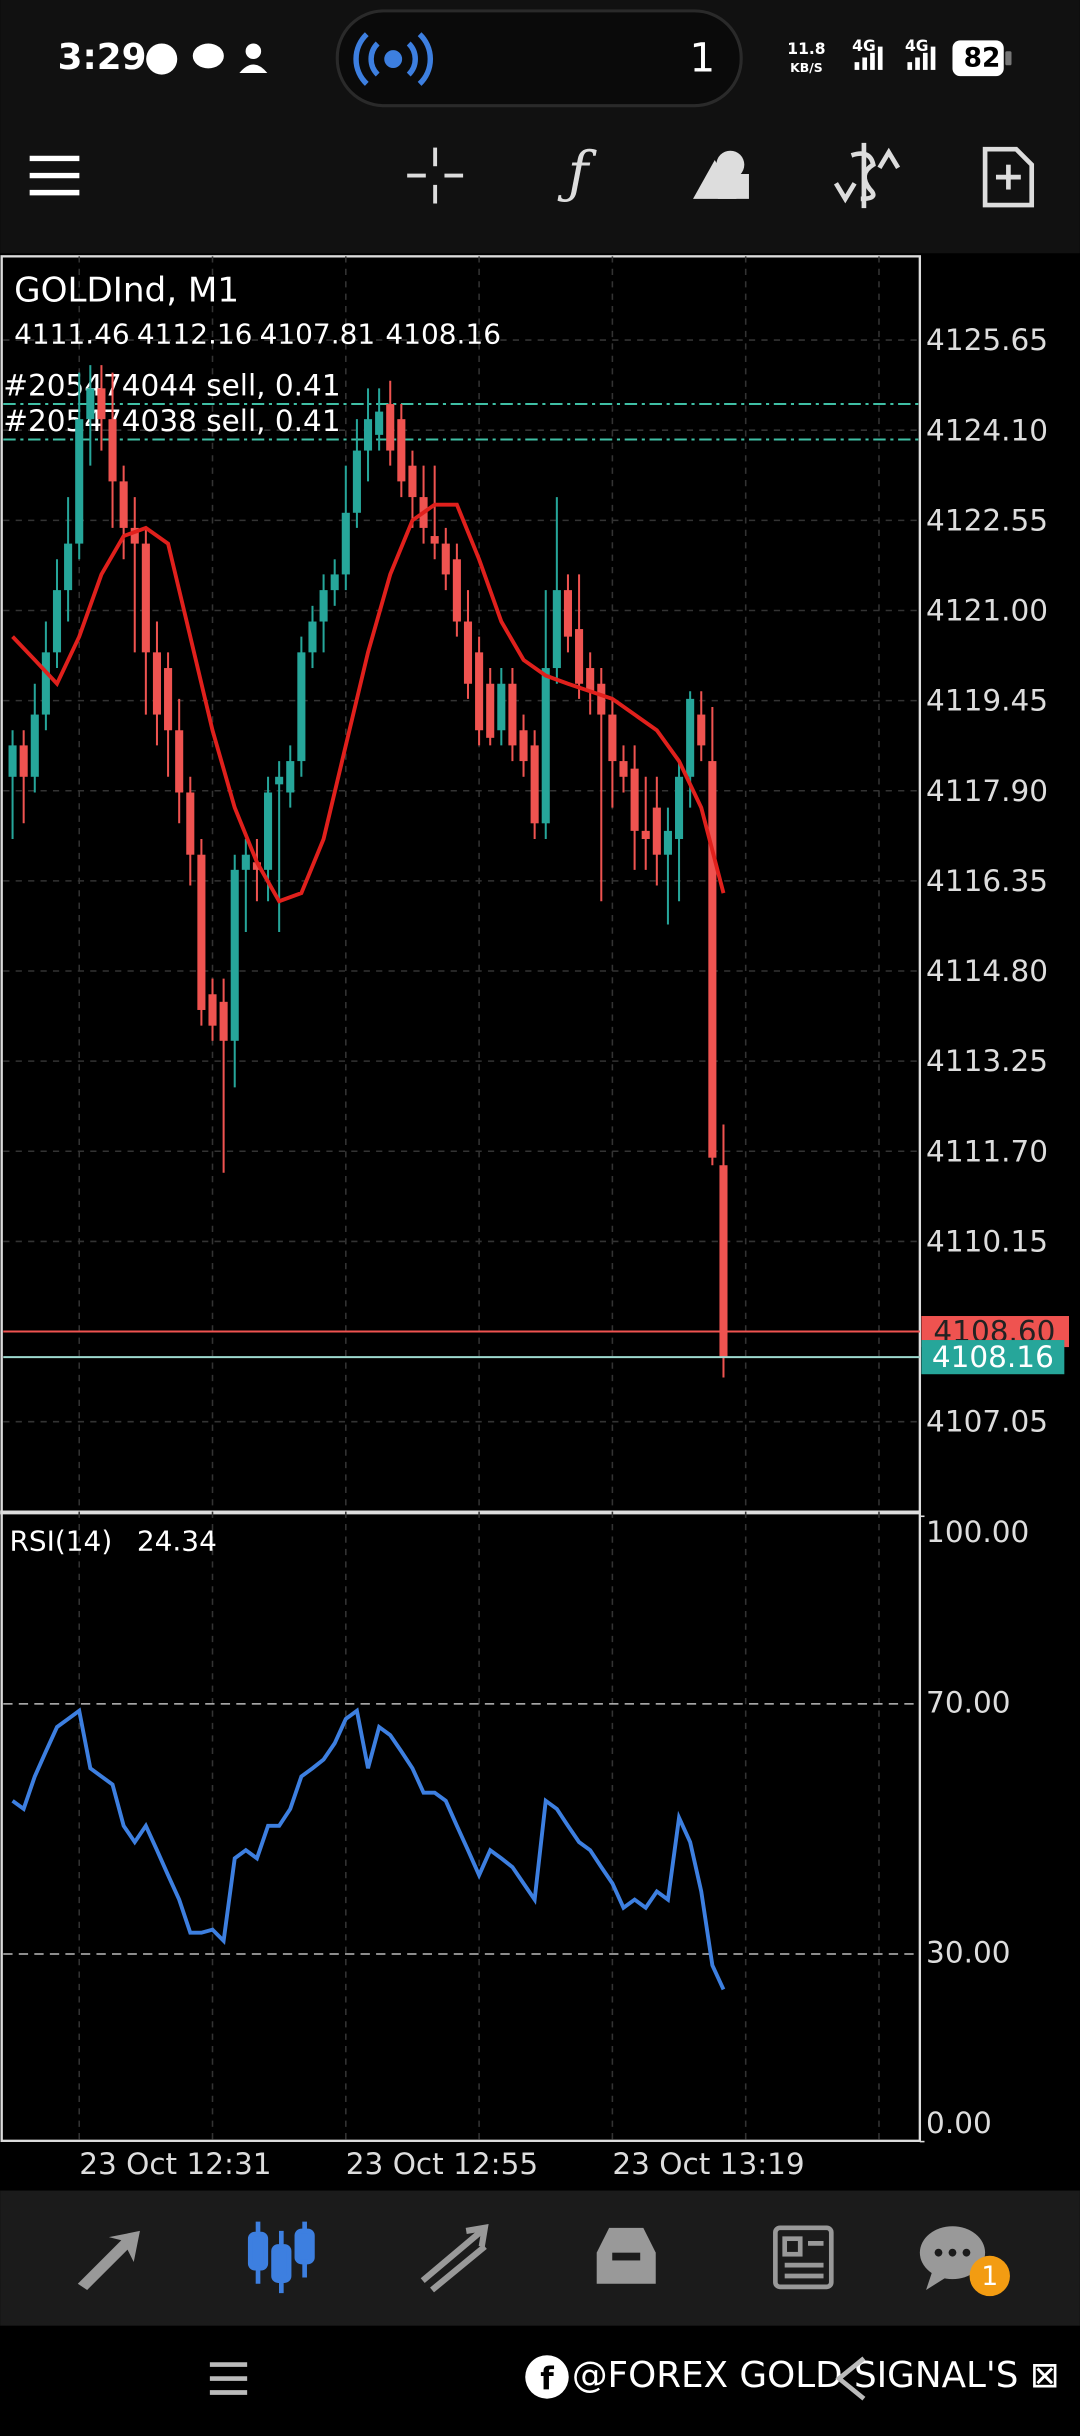  Describe the element at coordinates (72, 334) in the screenshot. I see `ohlc-open: 4111.46` at that location.